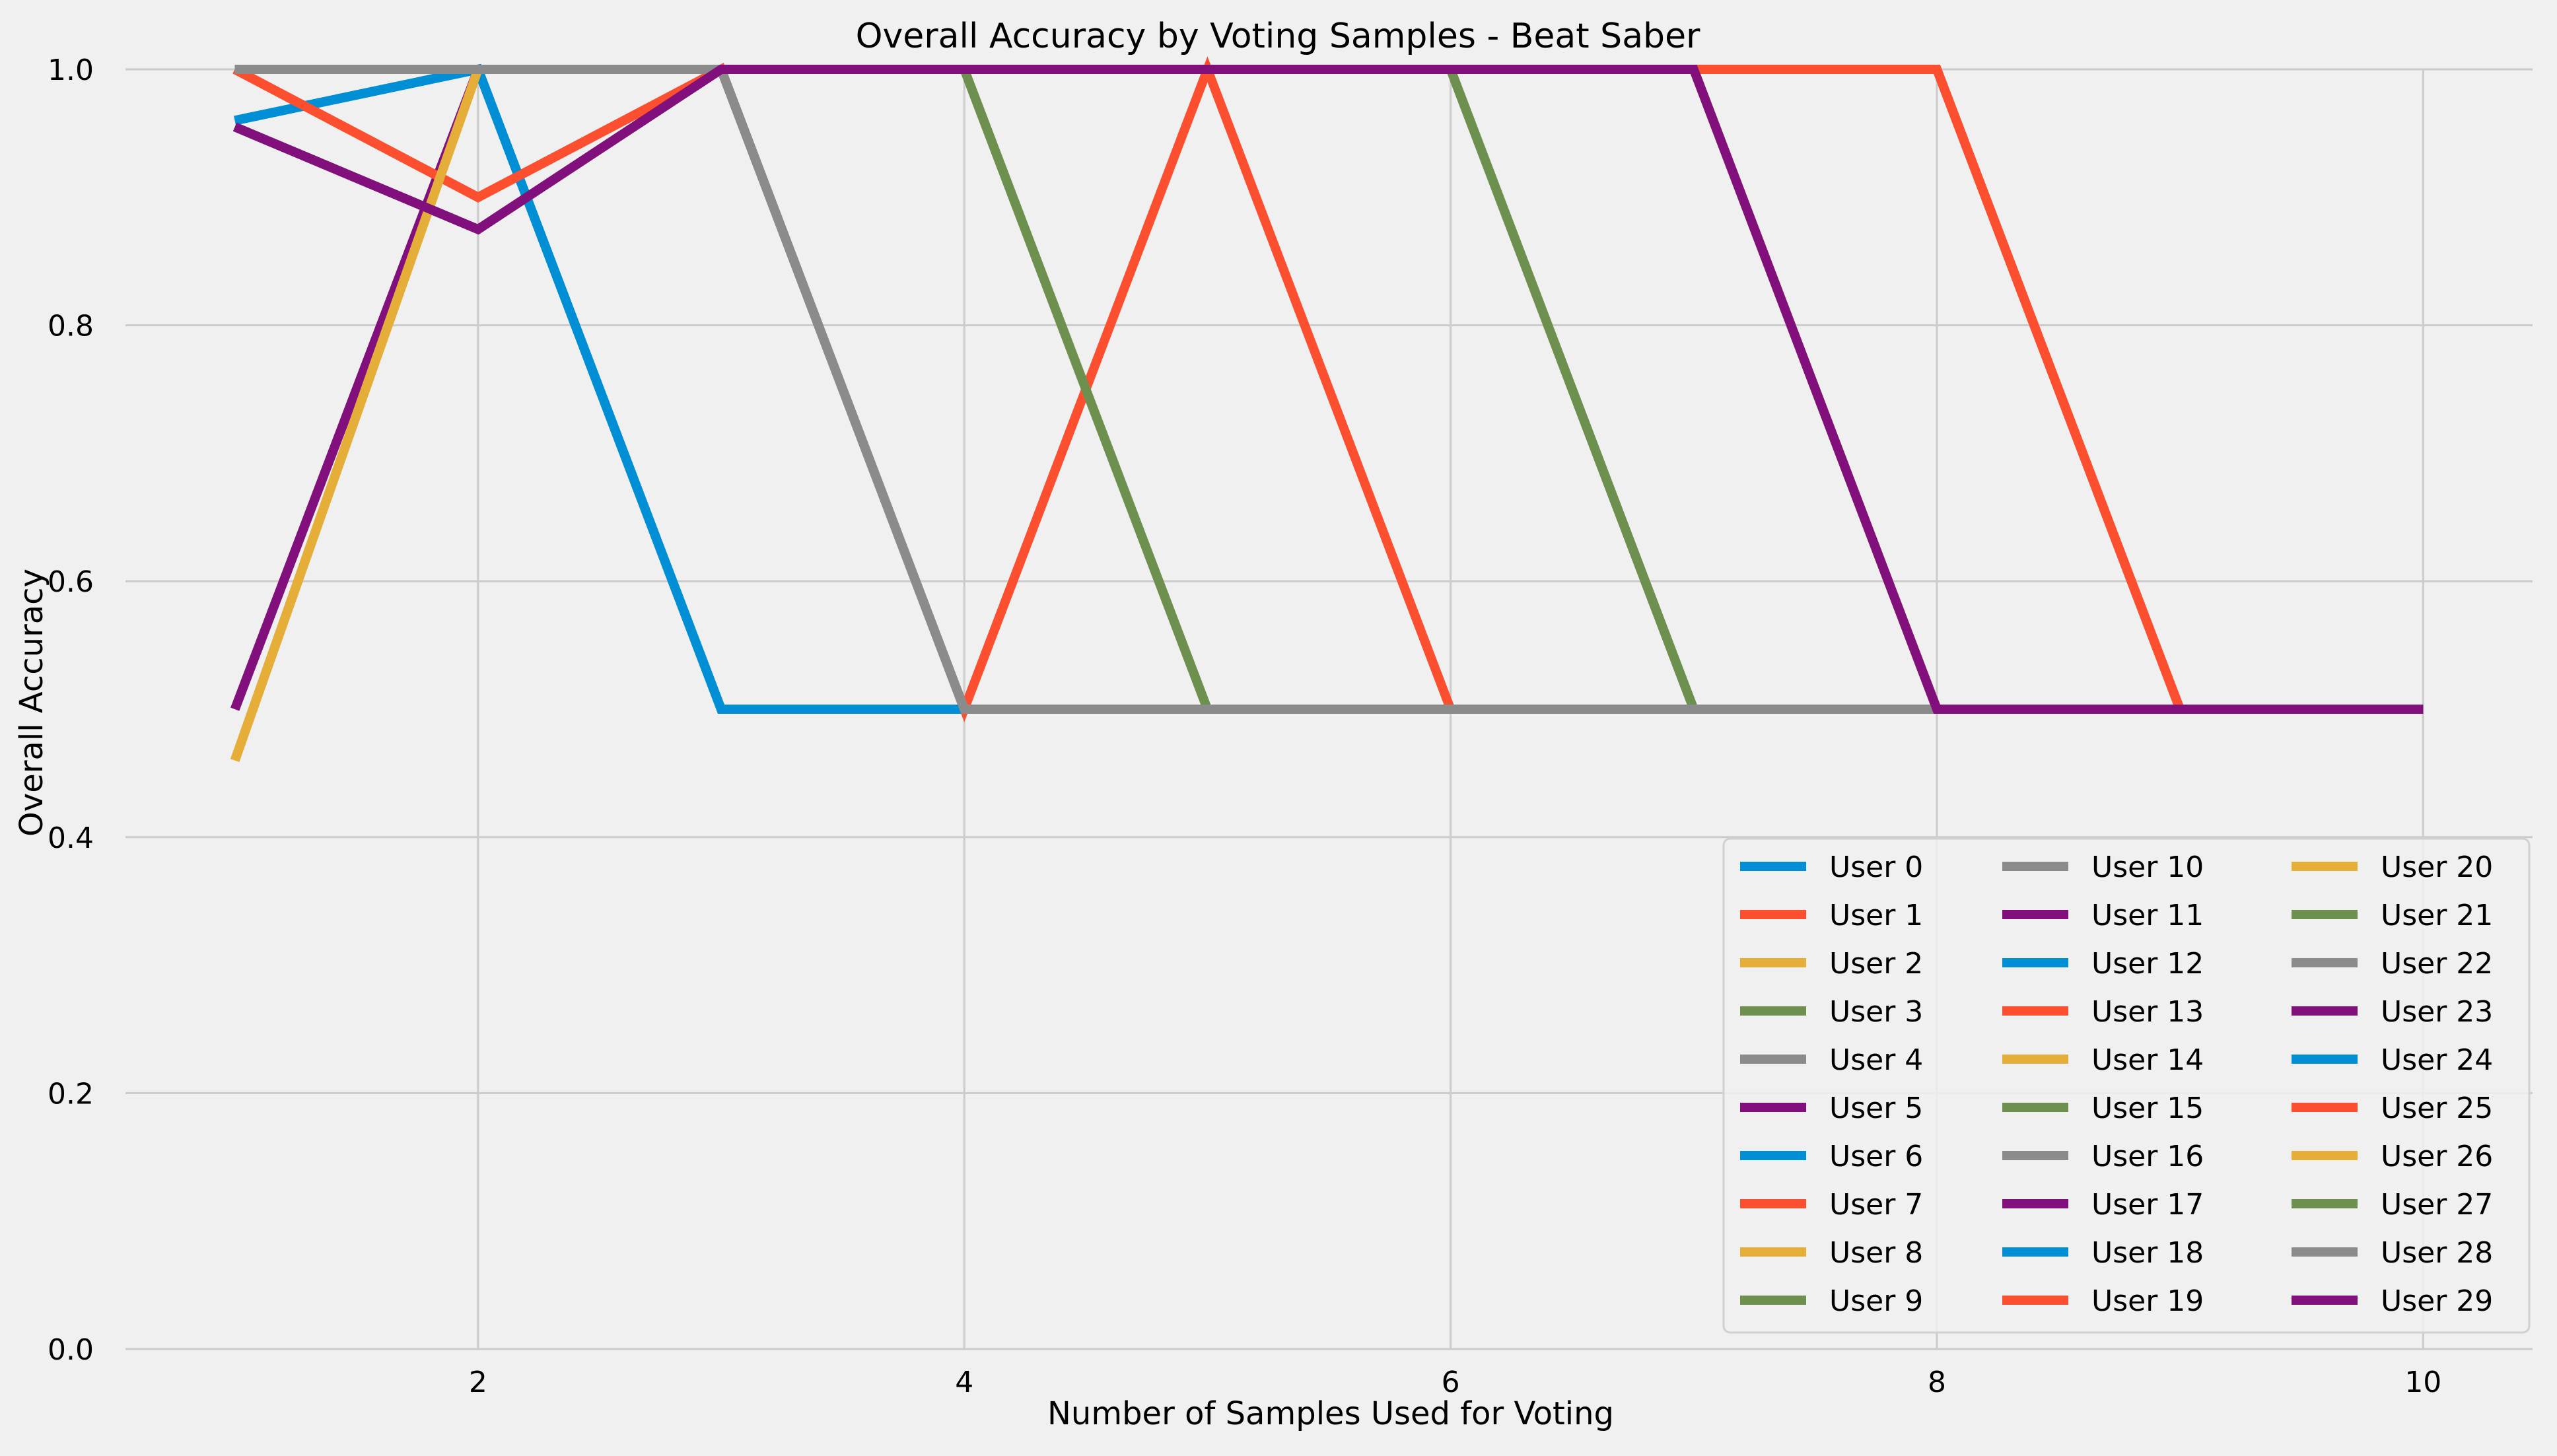  What do you see at coordinates (2437, 1253) in the screenshot?
I see `legend-label: User 28` at bounding box center [2437, 1253].